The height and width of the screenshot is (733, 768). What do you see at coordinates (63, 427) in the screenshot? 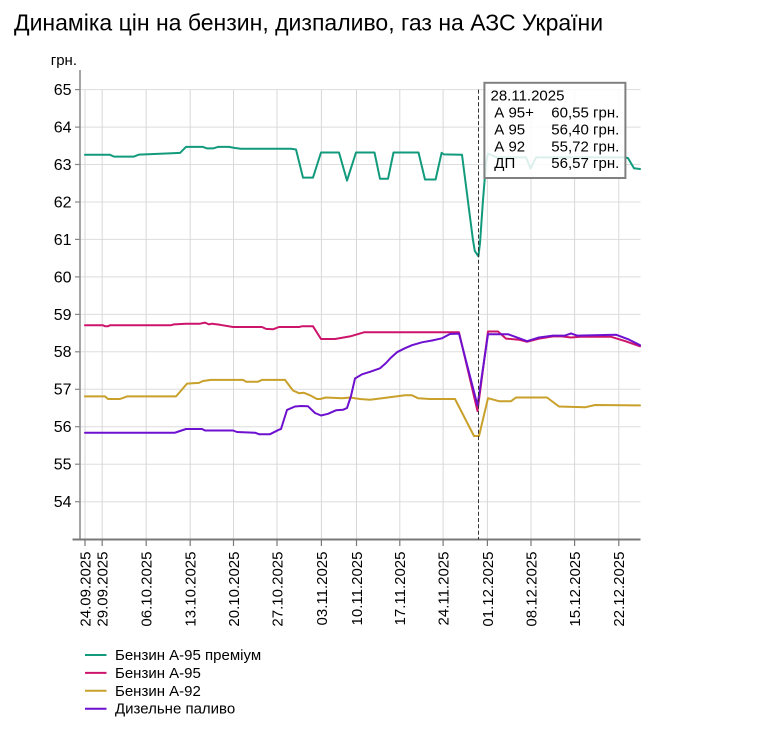
I see `svg-text: 56` at bounding box center [63, 427].